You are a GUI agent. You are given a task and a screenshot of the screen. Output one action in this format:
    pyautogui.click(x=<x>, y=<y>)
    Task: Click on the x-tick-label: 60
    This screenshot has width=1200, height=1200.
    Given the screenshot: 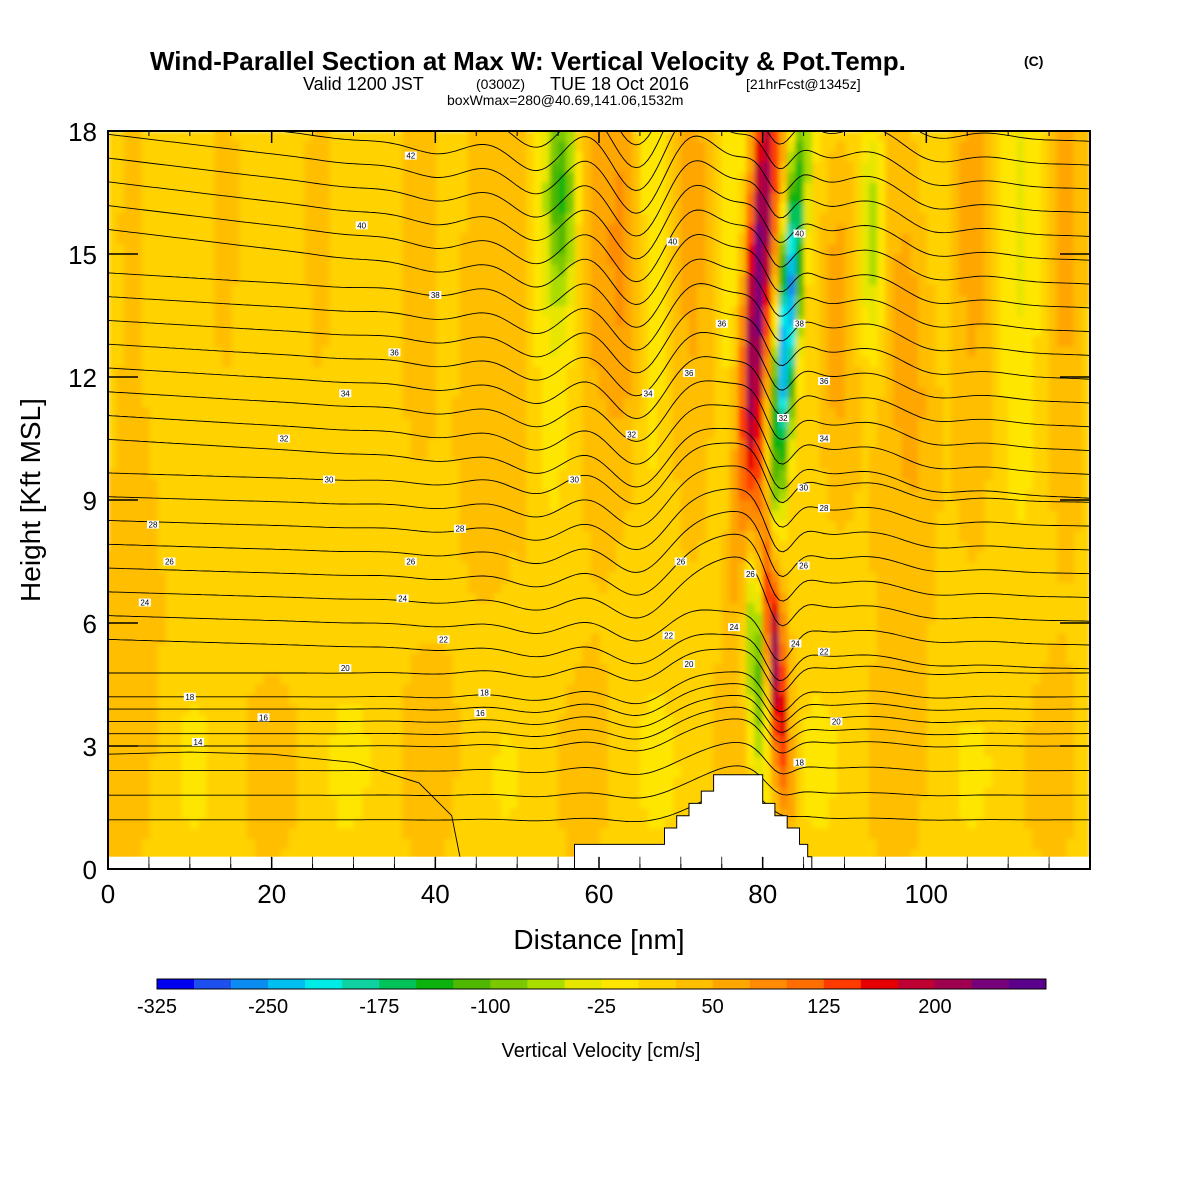 What is the action you would take?
    pyautogui.click(x=599, y=894)
    